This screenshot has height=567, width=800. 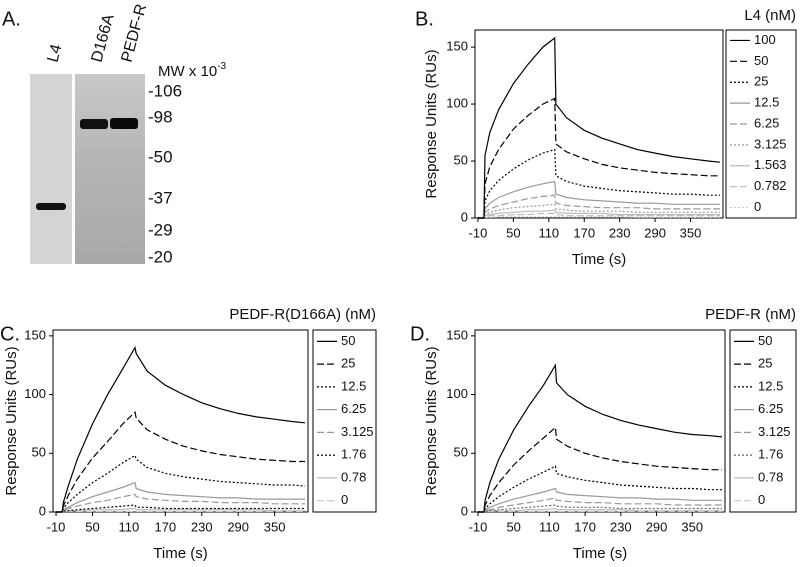 I want to click on mw-label-text: MW x 10, so click(x=187, y=71).